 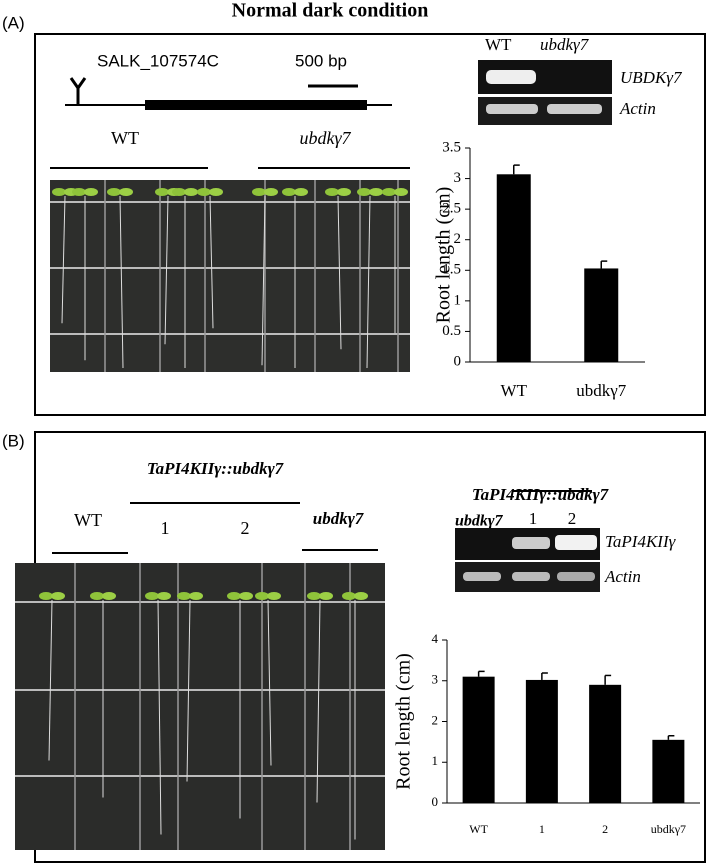 What do you see at coordinates (451, 147) in the screenshot?
I see `y-tick-label: 3.5` at bounding box center [451, 147].